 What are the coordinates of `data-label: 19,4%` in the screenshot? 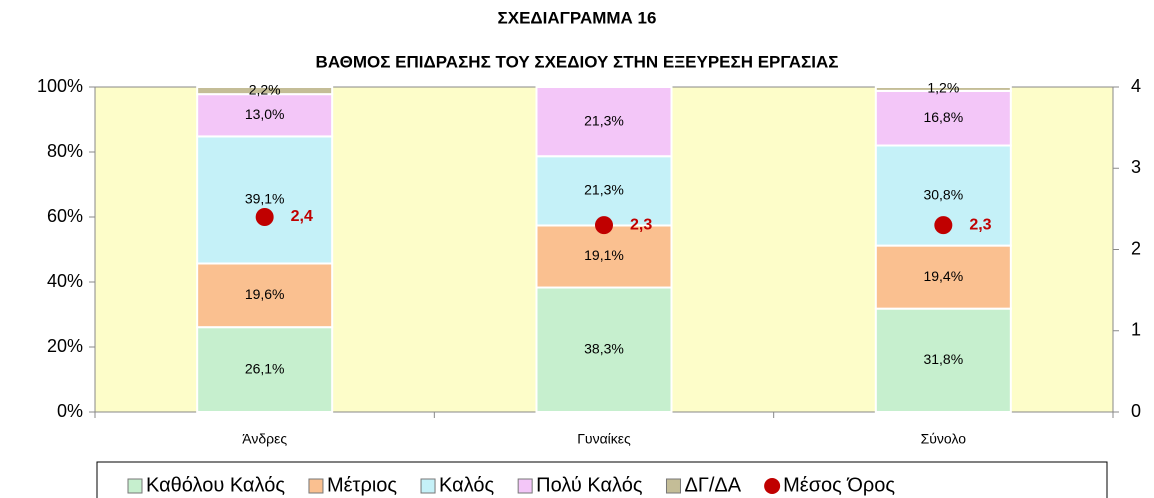 It's located at (943, 276).